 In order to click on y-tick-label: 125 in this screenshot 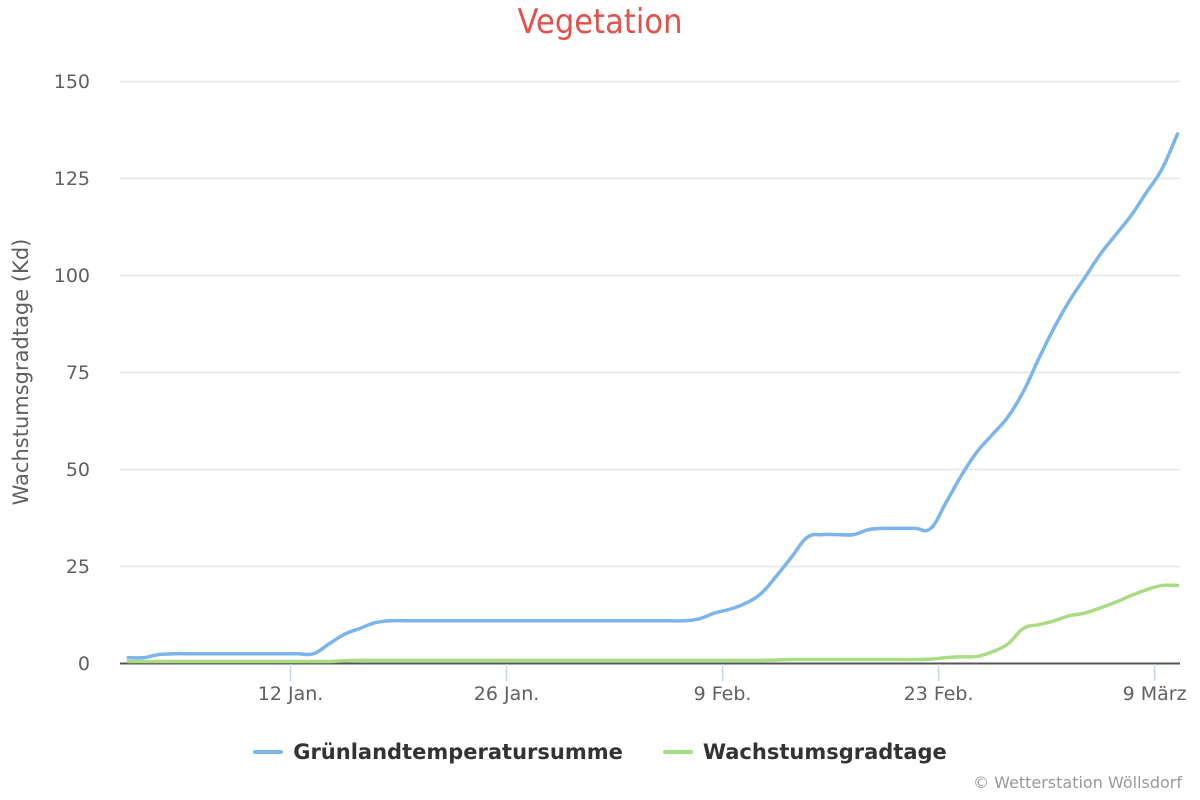, I will do `click(72, 179)`.